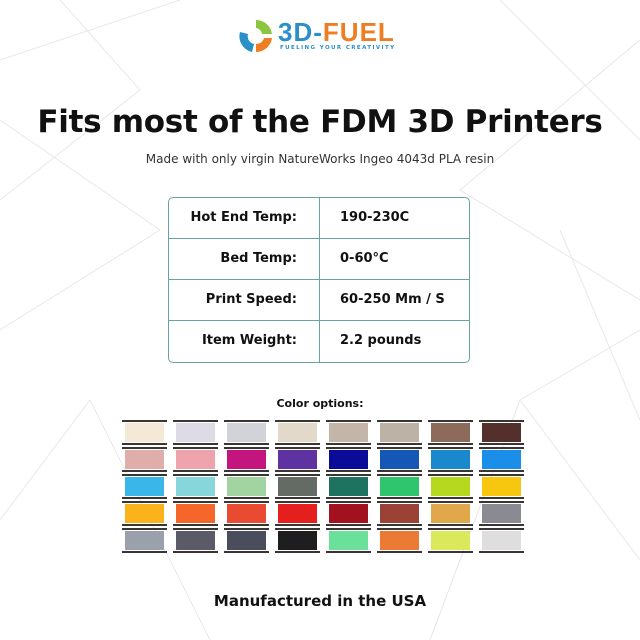 The image size is (640, 640). Describe the element at coordinates (255, 36) in the screenshot. I see `logo-swirl-icon` at that location.